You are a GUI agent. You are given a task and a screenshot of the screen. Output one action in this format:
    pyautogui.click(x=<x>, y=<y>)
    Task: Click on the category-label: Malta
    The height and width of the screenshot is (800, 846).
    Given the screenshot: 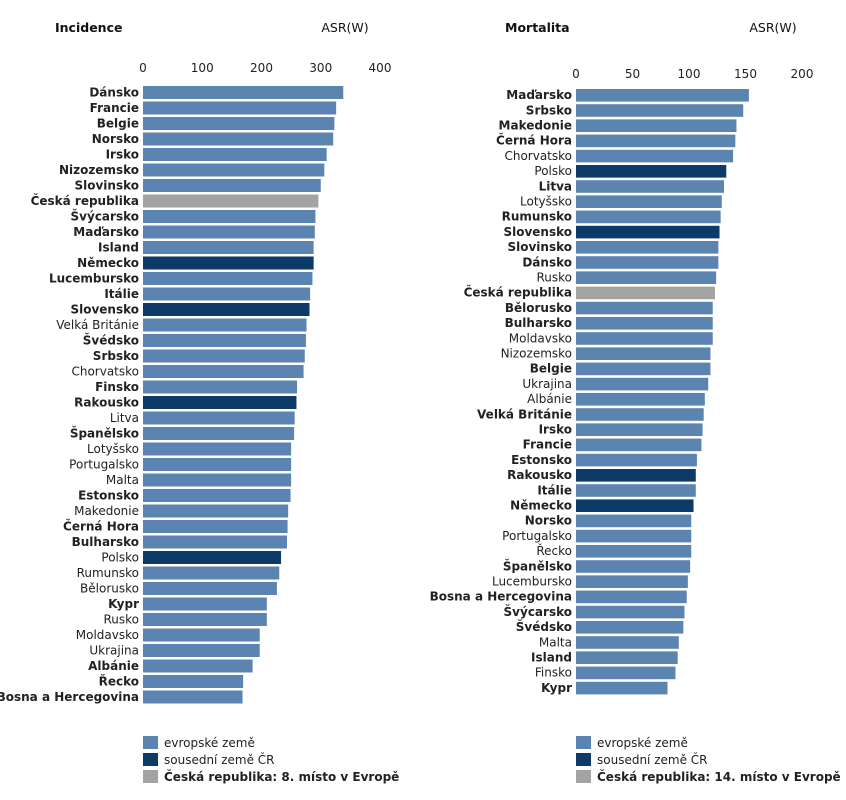 What is the action you would take?
    pyautogui.click(x=122, y=480)
    